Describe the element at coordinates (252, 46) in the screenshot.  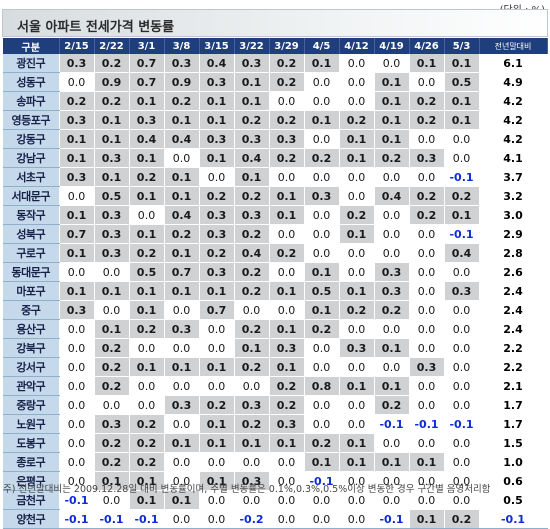
I see `date-header: 3/22` at that location.